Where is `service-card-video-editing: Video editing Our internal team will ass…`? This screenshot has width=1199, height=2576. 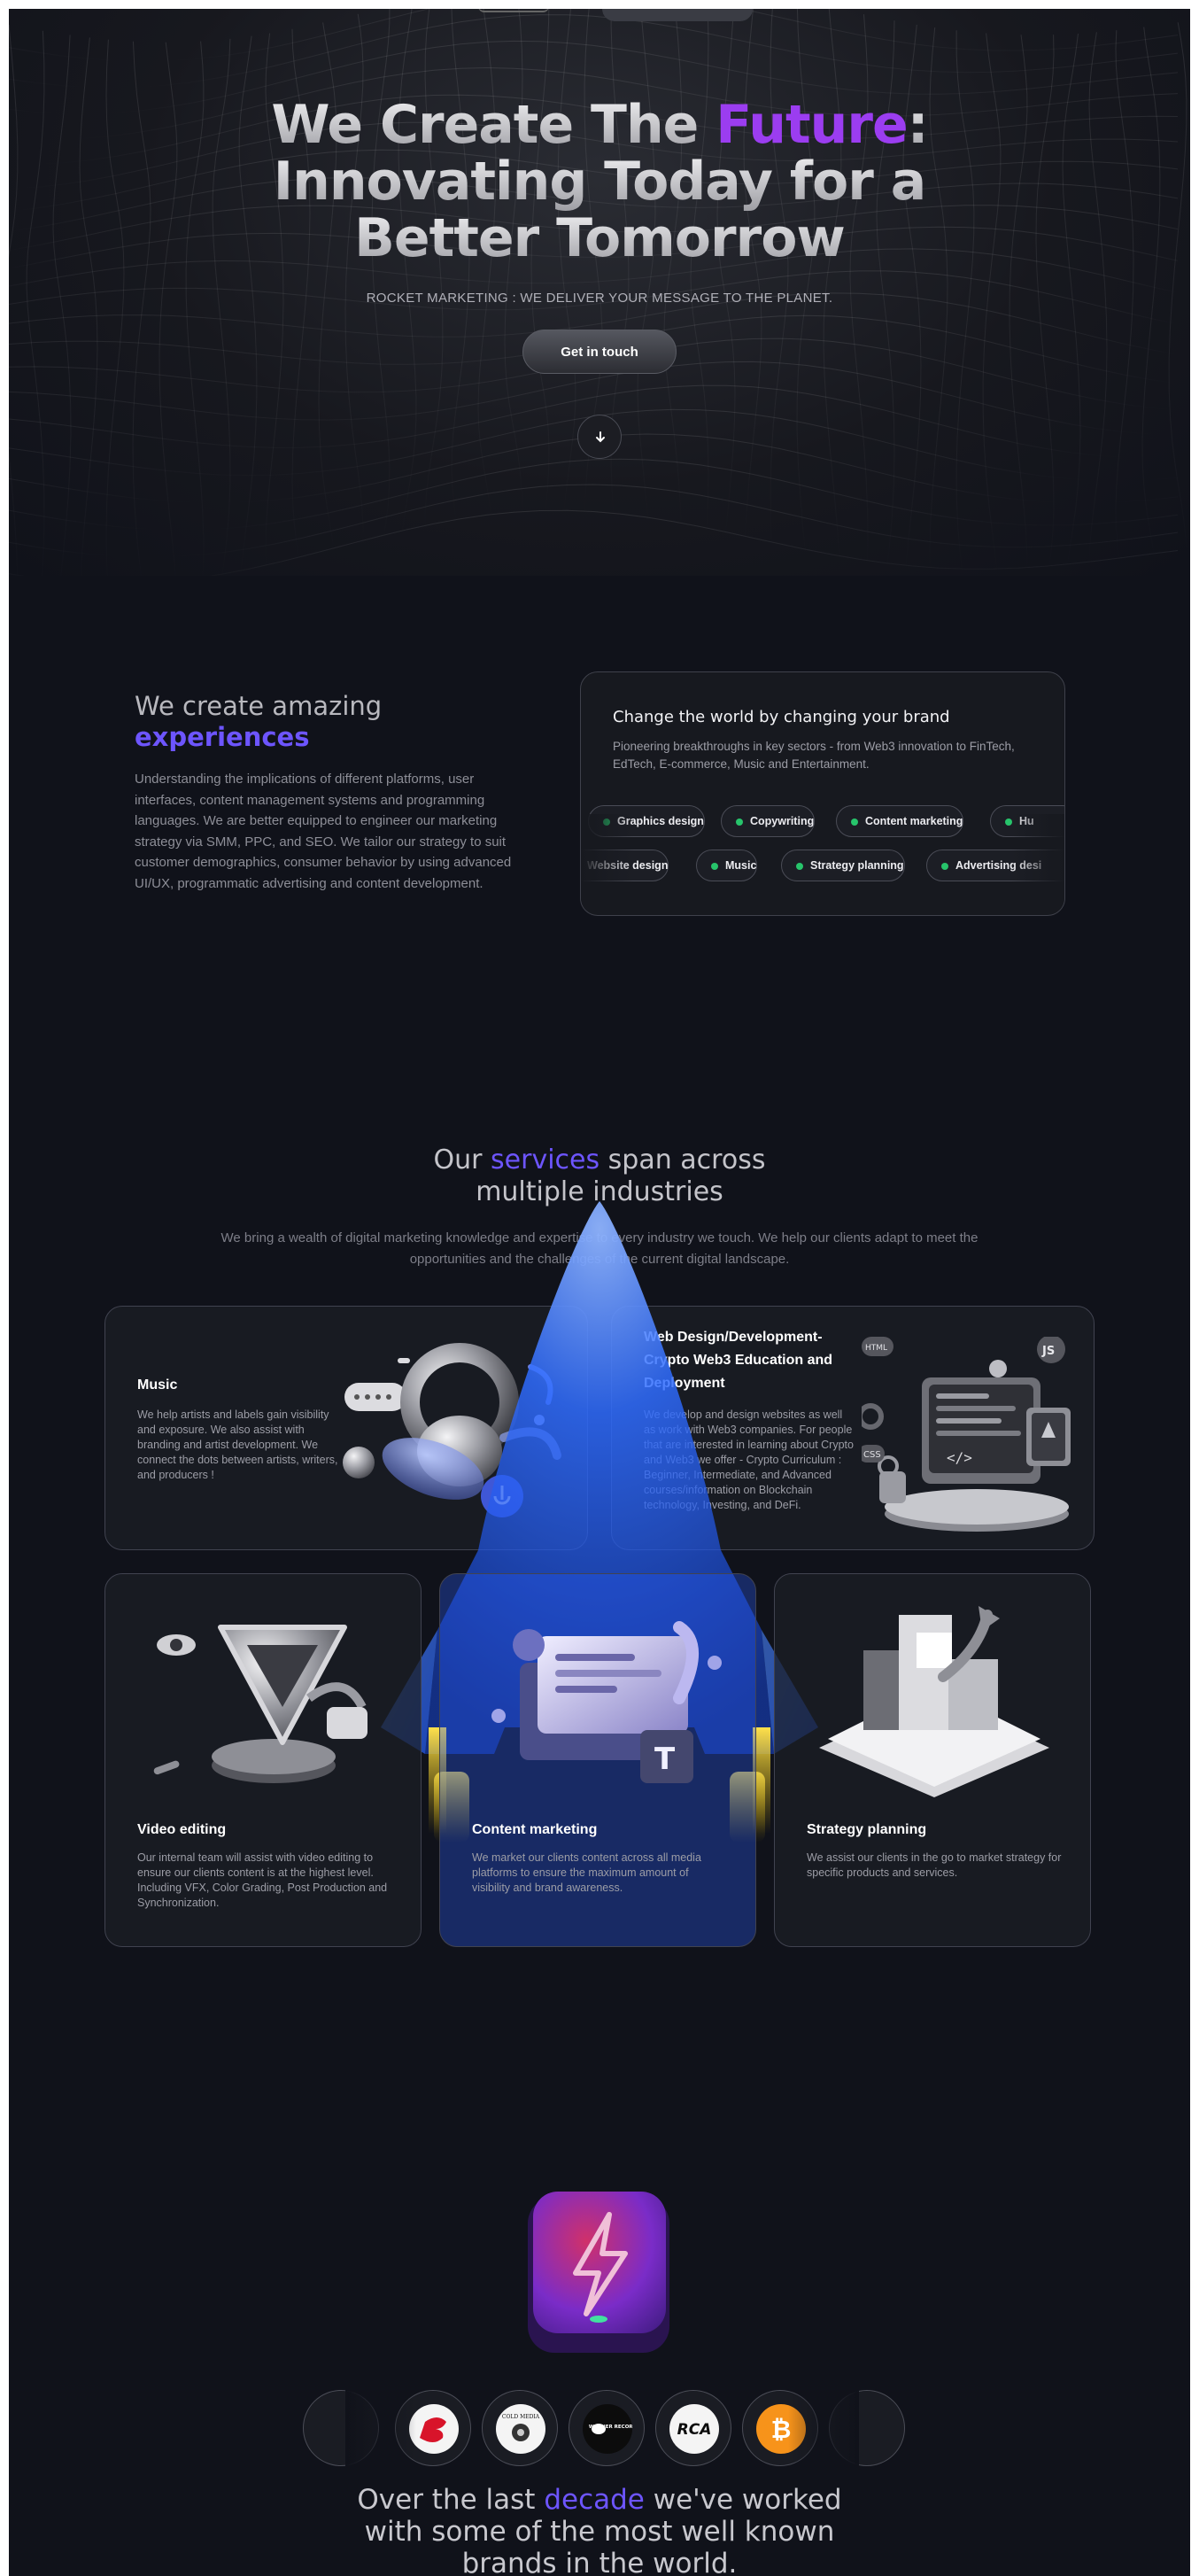 service-card-video-editing: Video editing Our internal team will ass… is located at coordinates (263, 1760).